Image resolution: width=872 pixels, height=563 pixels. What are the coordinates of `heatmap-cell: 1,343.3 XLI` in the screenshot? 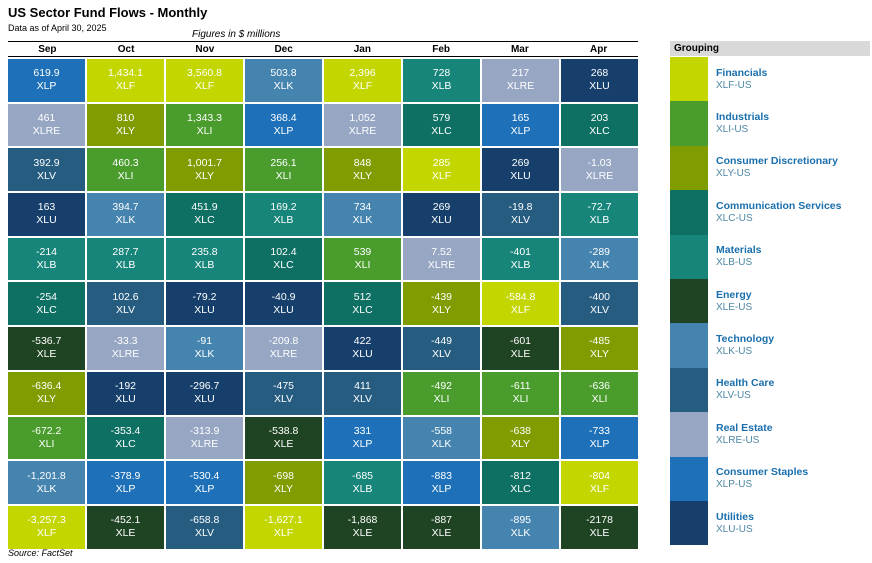 It's located at (204, 125).